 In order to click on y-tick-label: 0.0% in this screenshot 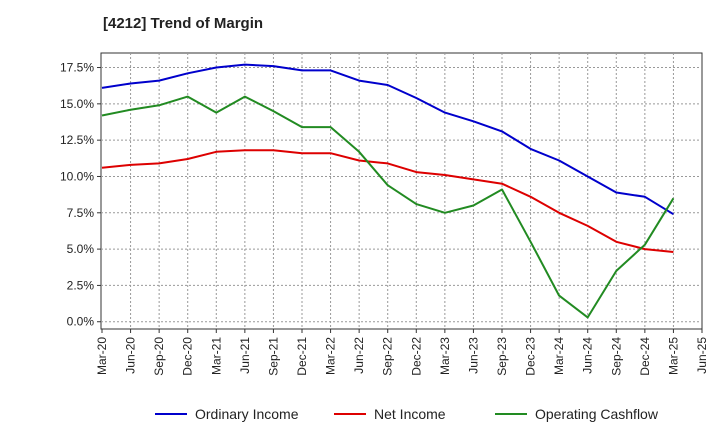, I will do `click(81, 322)`.